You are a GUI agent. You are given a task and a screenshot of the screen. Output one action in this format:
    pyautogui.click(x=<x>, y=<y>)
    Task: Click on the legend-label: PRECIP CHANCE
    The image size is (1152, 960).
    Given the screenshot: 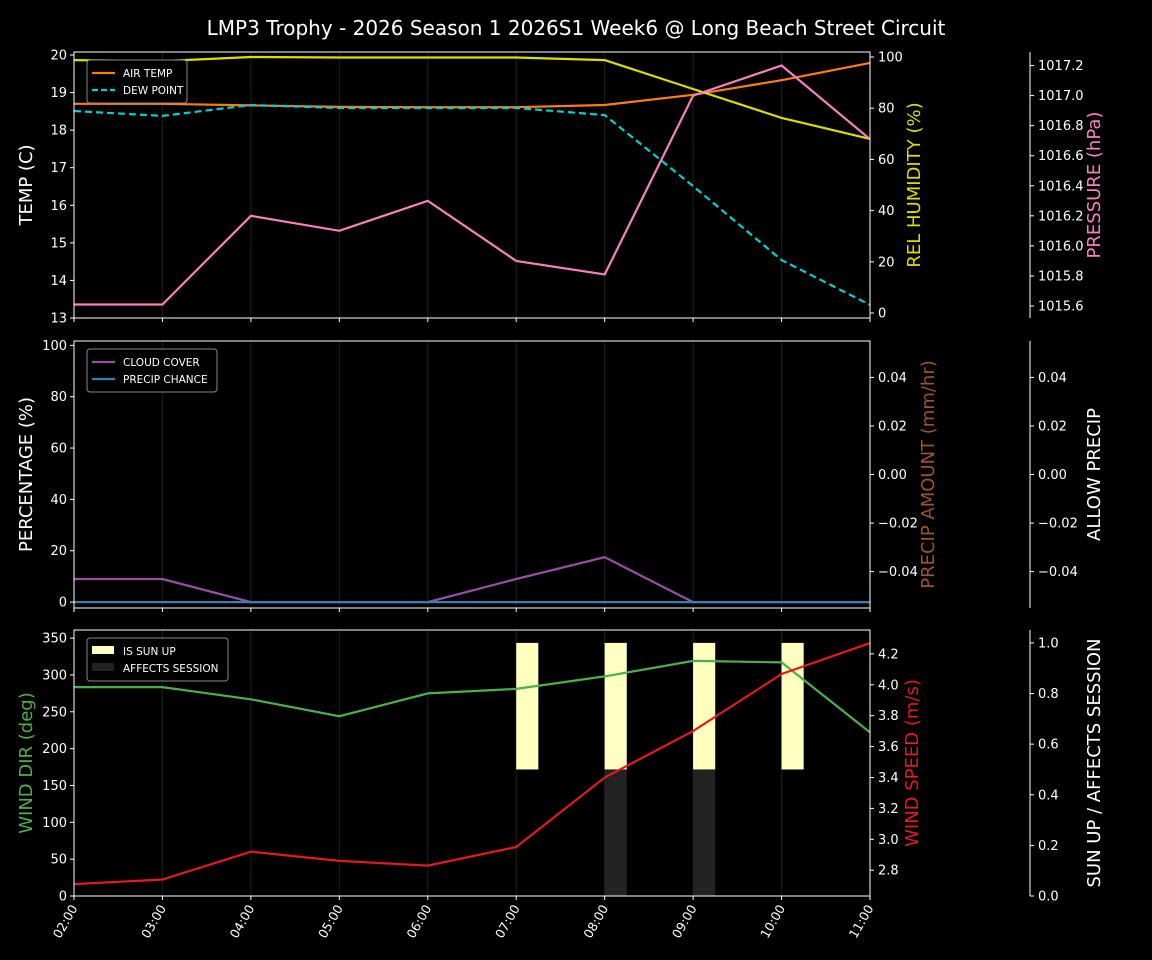 What is the action you would take?
    pyautogui.click(x=165, y=380)
    